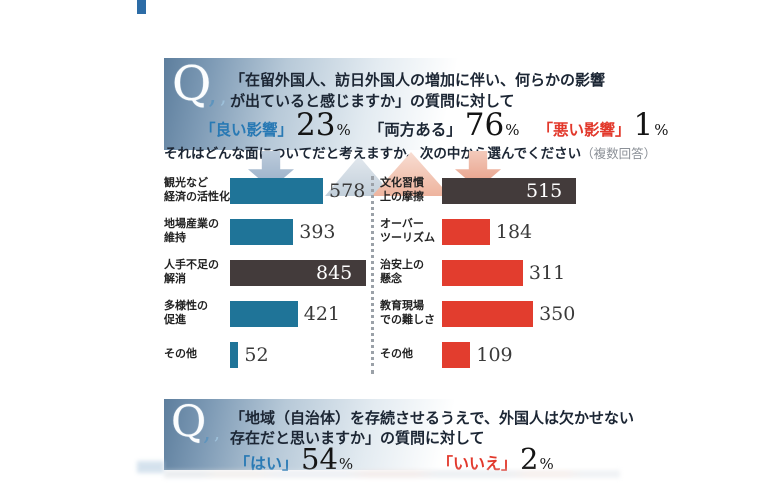 The width and height of the screenshot is (757, 496). Describe the element at coordinates (402, 306) in the screenshot. I see `bar-label-line: 教育現場` at that location.